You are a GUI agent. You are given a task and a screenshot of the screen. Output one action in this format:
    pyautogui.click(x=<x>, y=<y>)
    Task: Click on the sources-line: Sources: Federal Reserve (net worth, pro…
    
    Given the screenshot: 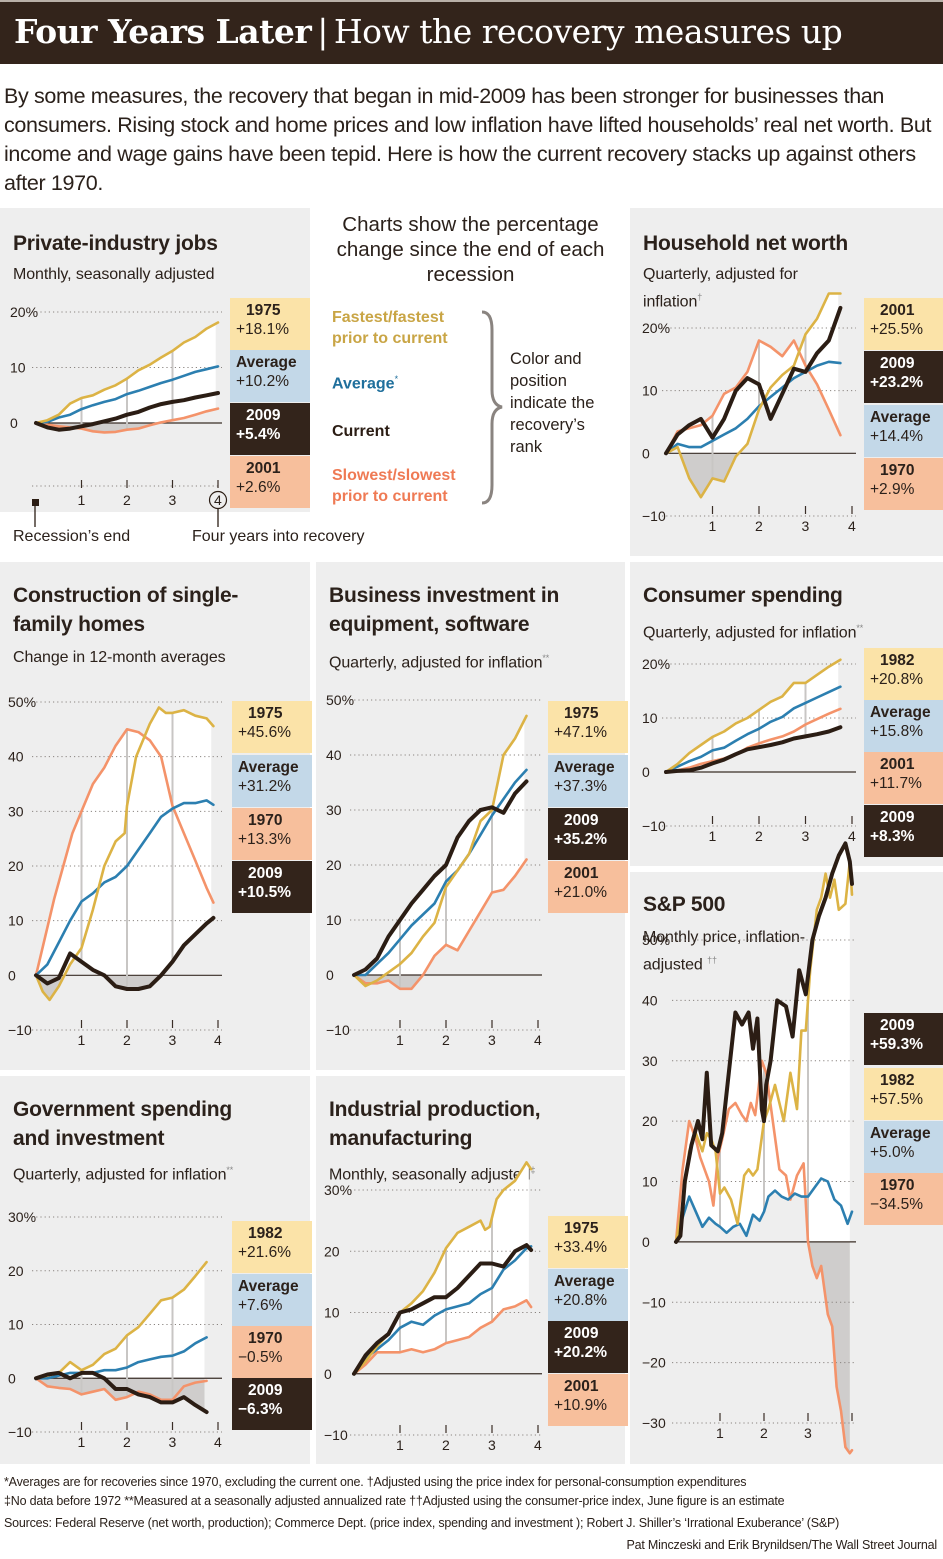 What is the action you would take?
    pyautogui.click(x=422, y=1523)
    